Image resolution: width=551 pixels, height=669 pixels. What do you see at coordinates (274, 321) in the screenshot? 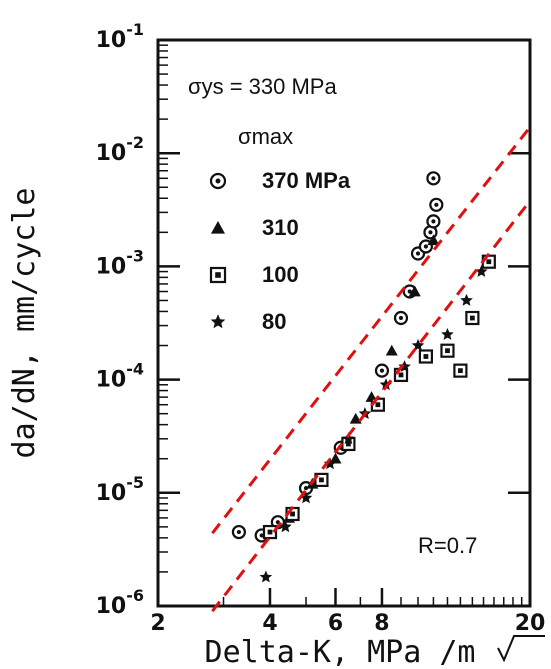
I see `legend-label: 80` at bounding box center [274, 321].